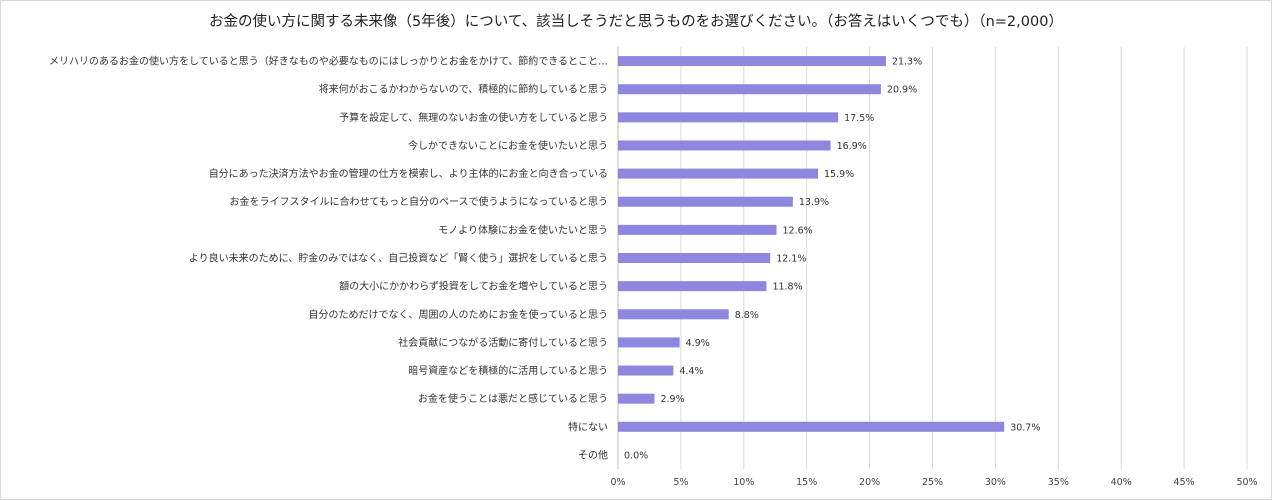 Image resolution: width=1272 pixels, height=500 pixels. I want to click on x-tick-label: 45%, so click(1184, 482).